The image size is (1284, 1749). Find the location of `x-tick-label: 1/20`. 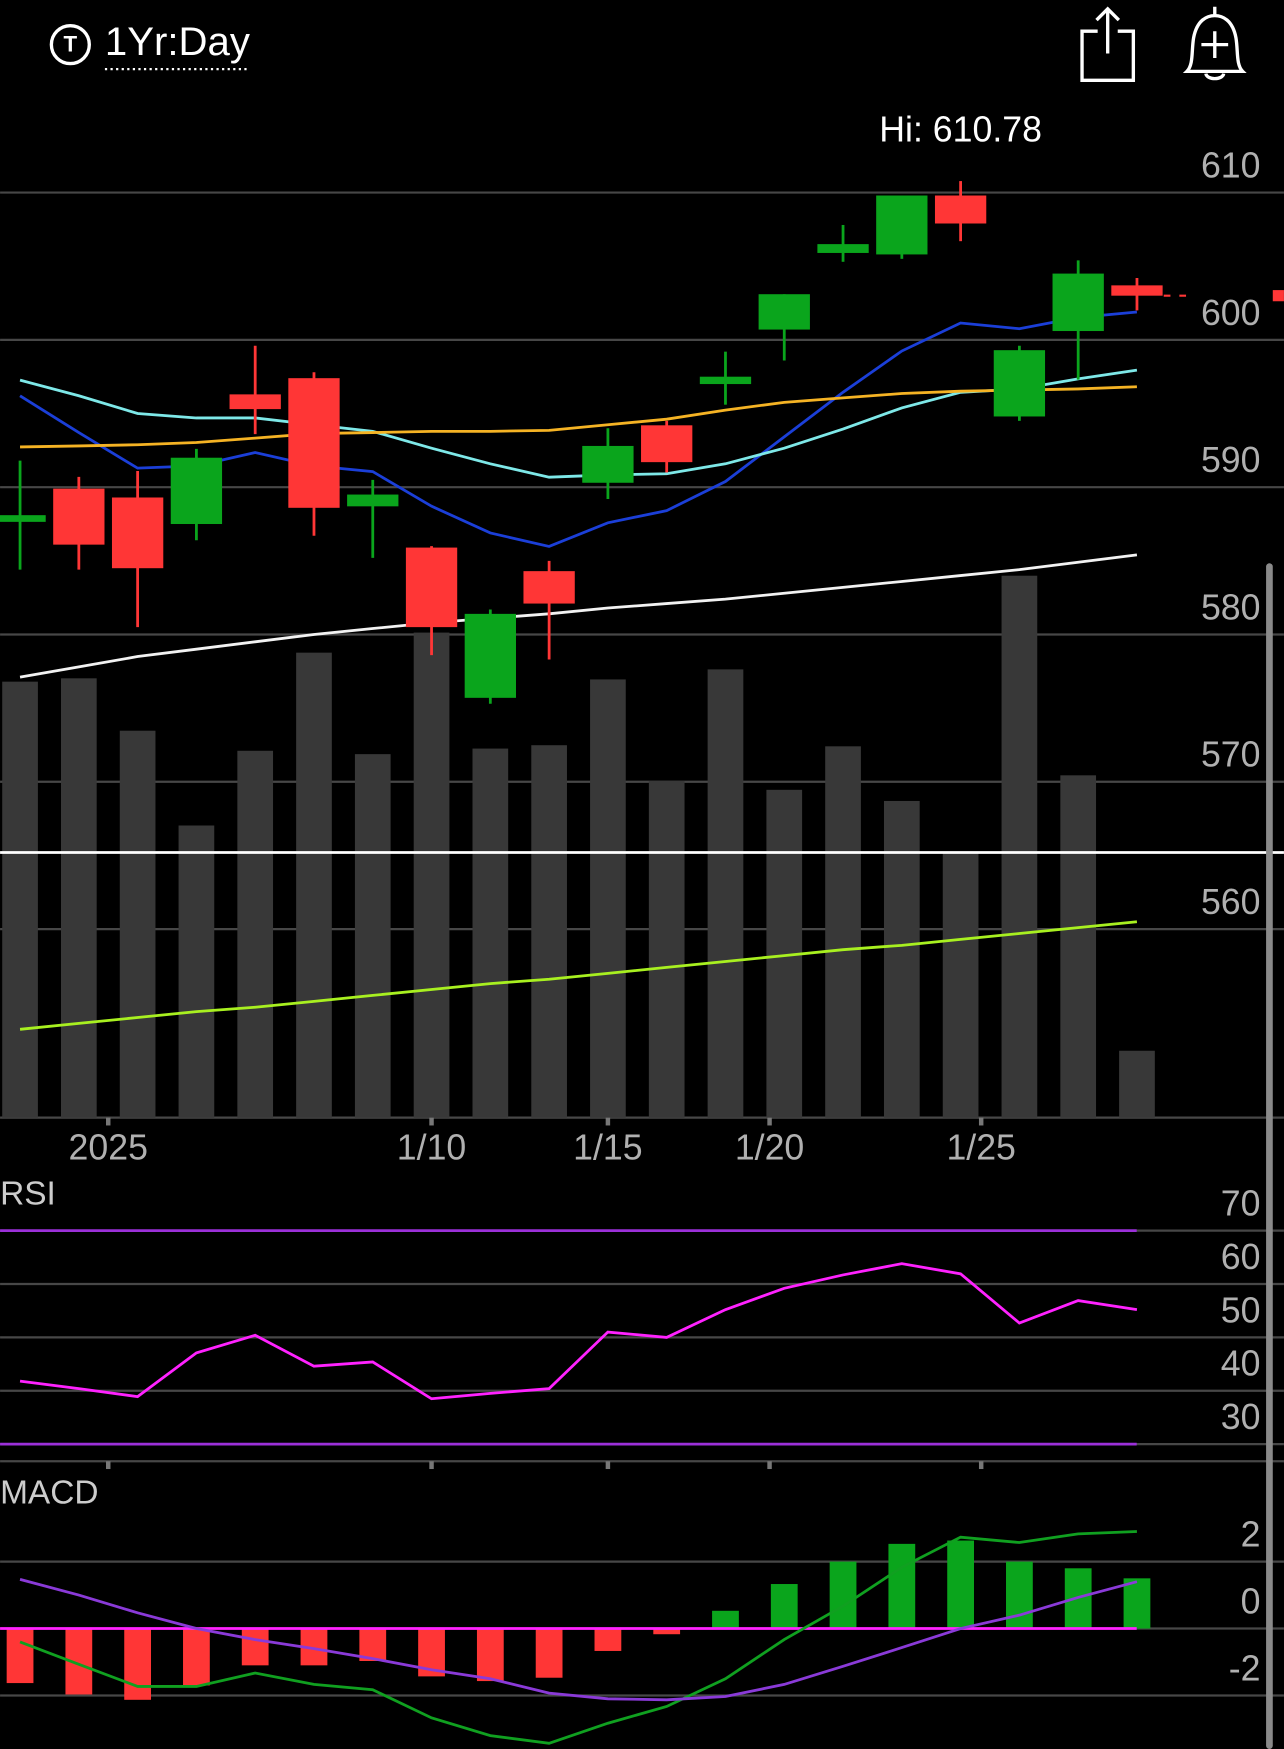

x-tick-label: 1/20 is located at coordinates (769, 1147).